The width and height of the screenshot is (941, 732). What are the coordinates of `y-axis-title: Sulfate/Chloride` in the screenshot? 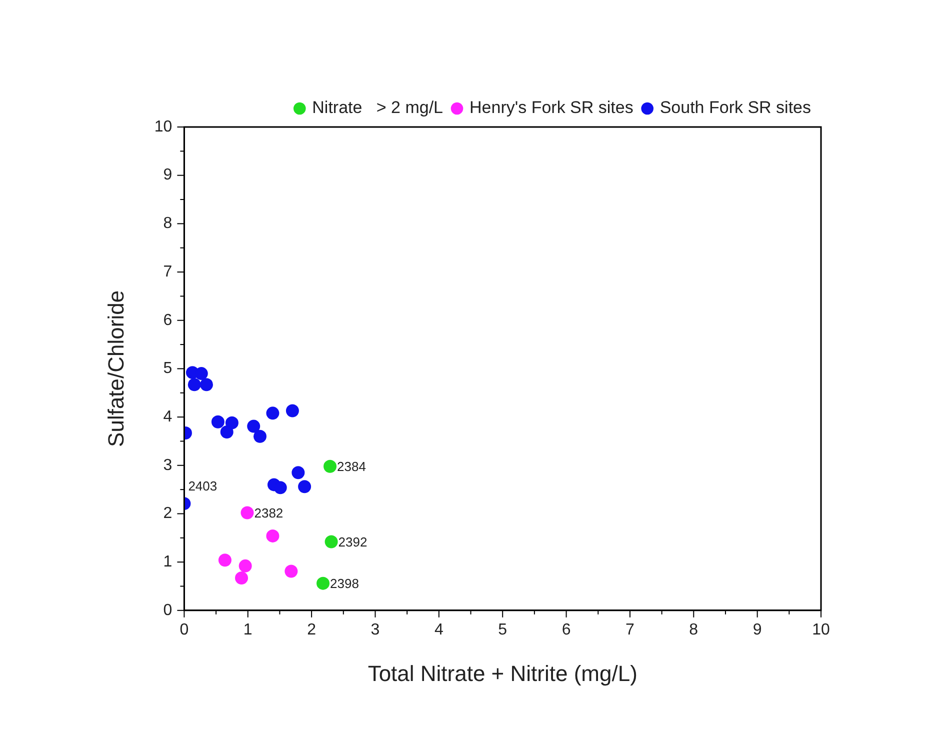 It's located at (115, 368).